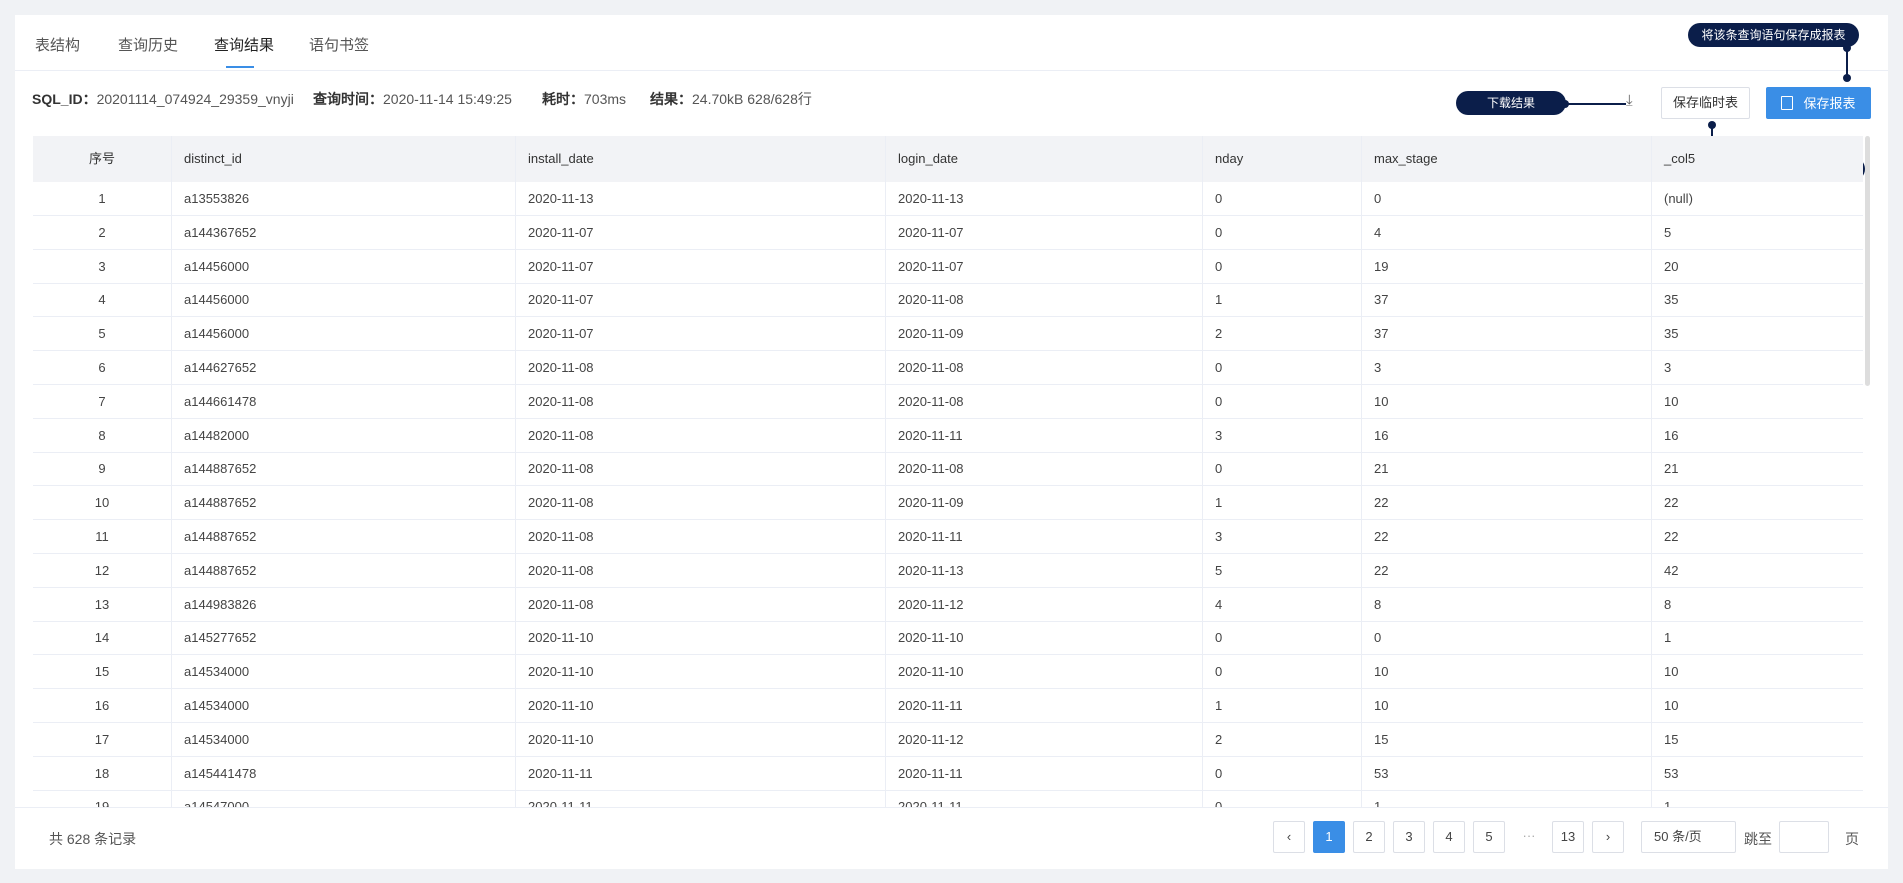  Describe the element at coordinates (102, 334) in the screenshot. I see `table-cell: 5` at that location.